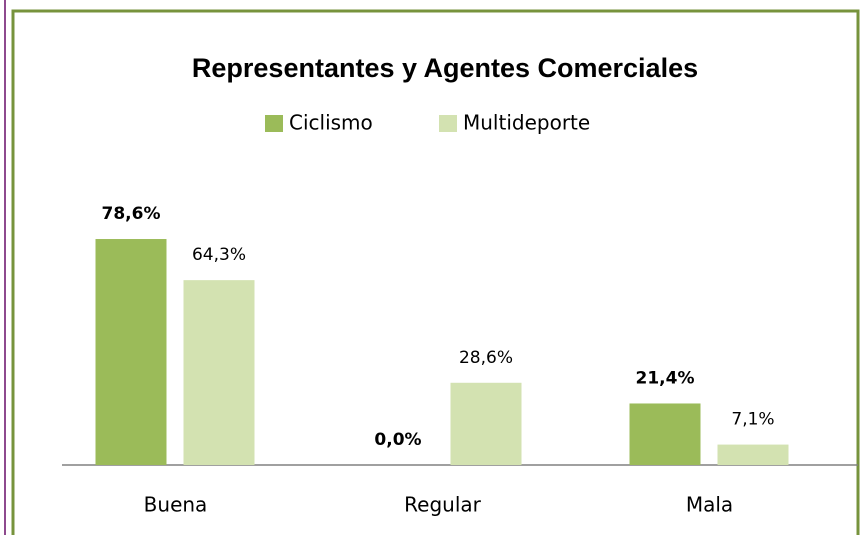  I want to click on x-tick-label: Buena, so click(176, 505).